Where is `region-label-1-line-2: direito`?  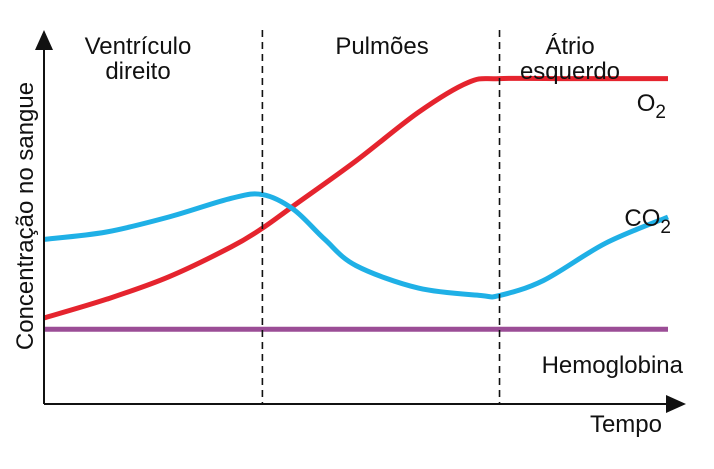 region-label-1-line-2: direito is located at coordinates (137, 71).